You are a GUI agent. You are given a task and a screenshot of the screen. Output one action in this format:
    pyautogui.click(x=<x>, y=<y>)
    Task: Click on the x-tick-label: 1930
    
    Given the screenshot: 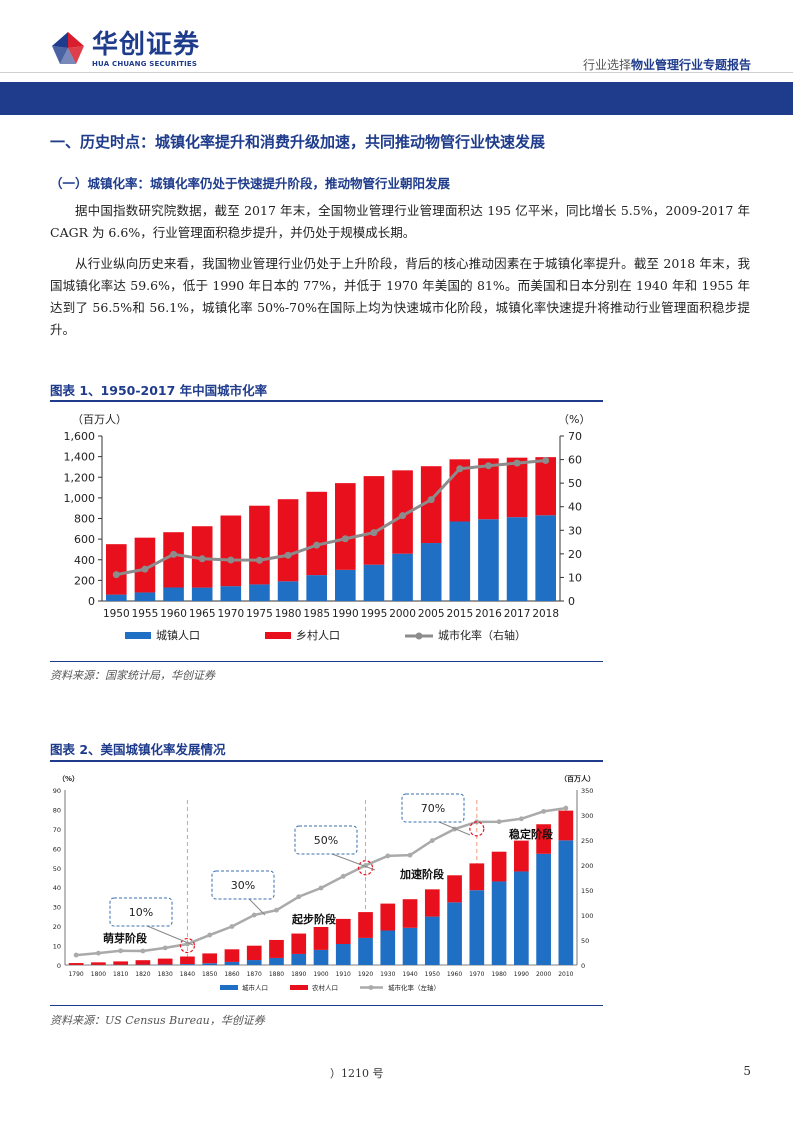 What is the action you would take?
    pyautogui.click(x=387, y=974)
    